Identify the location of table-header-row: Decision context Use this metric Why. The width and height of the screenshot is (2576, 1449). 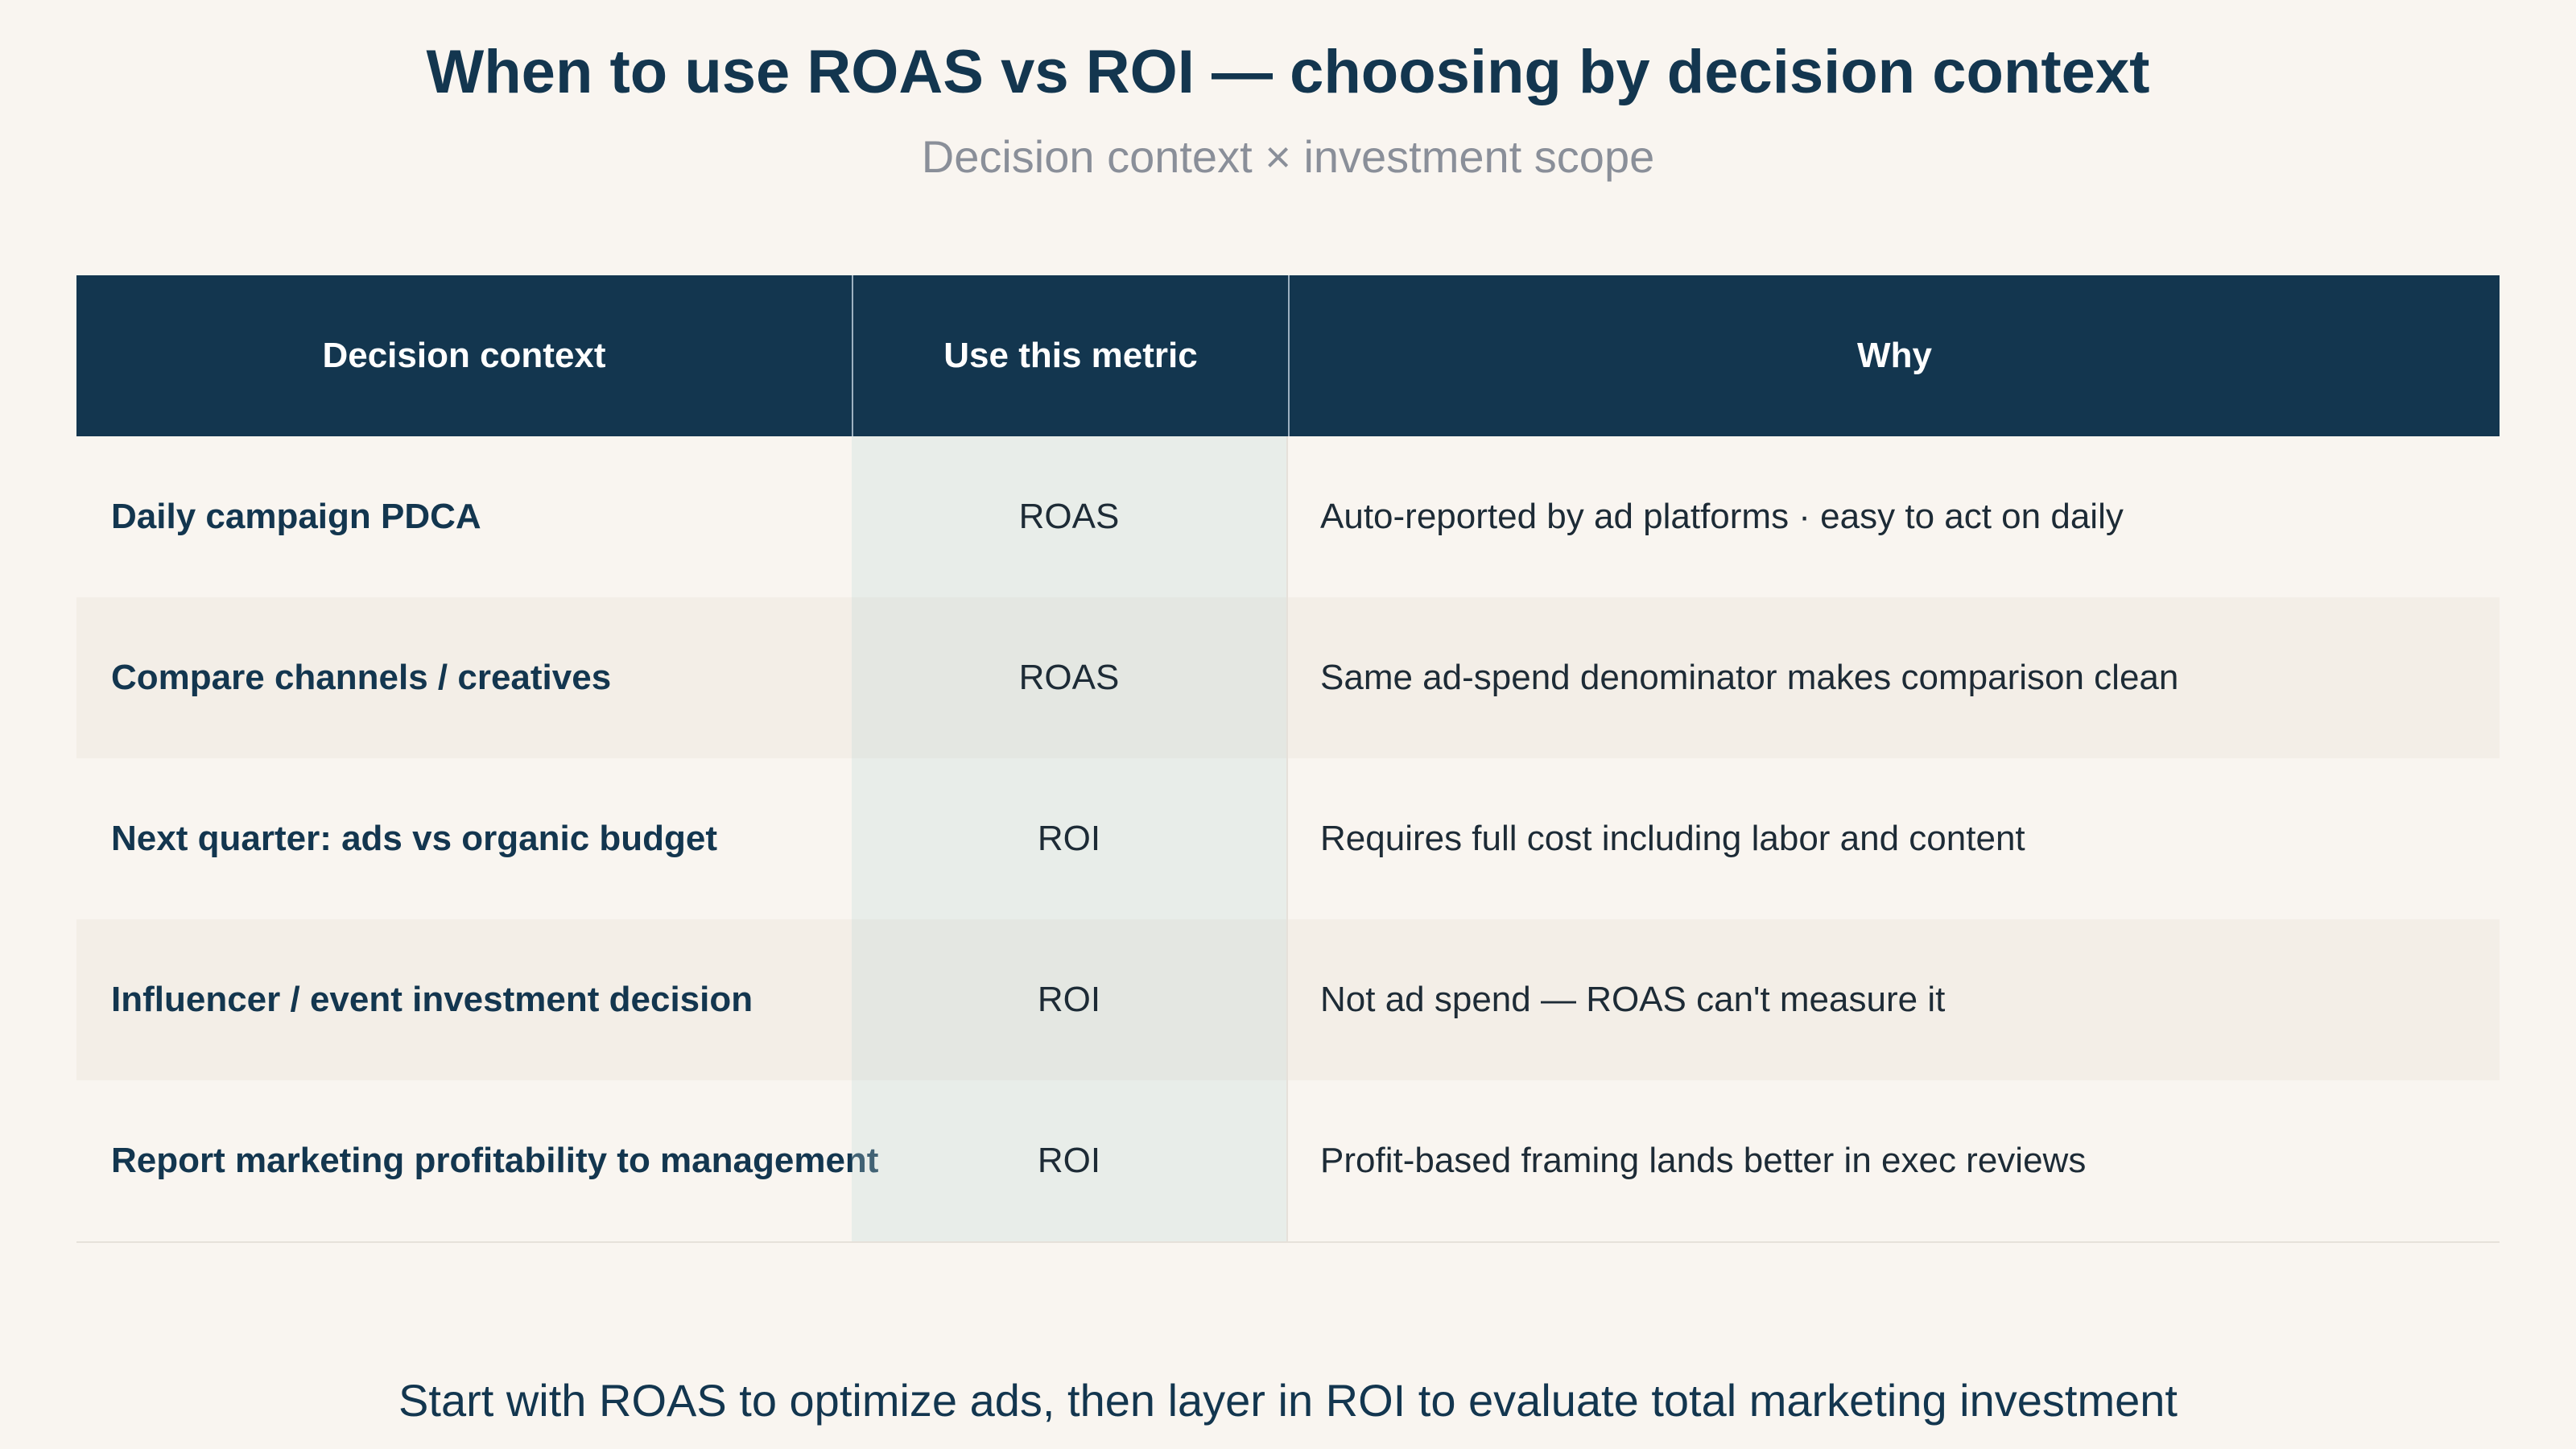
(1288, 355).